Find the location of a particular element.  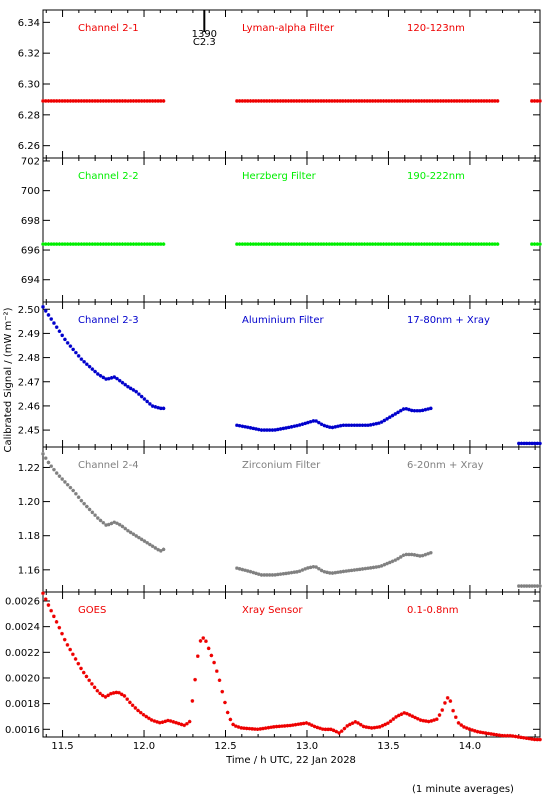

x-tick-label: 12.0 is located at coordinates (144, 746).